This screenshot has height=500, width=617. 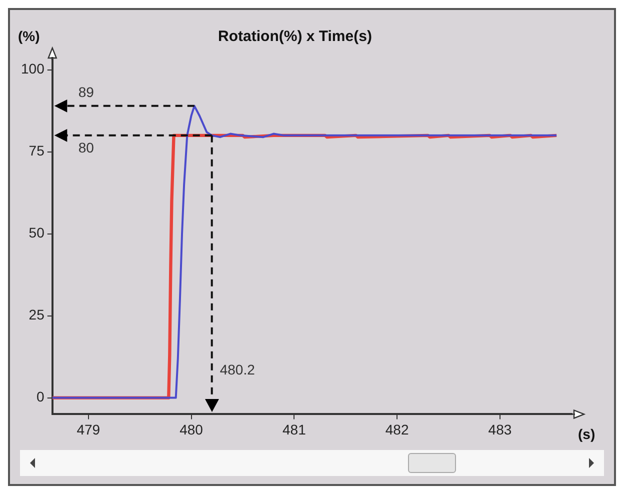 I want to click on annotation: 80, so click(x=86, y=147).